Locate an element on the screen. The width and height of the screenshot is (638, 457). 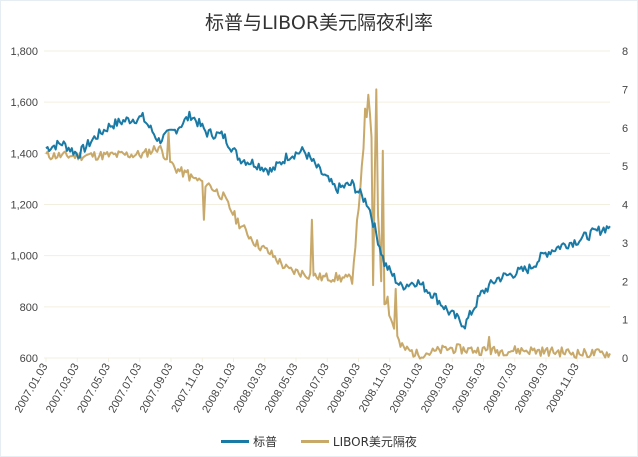
y-right-tick-label: 3 is located at coordinates (625, 244).